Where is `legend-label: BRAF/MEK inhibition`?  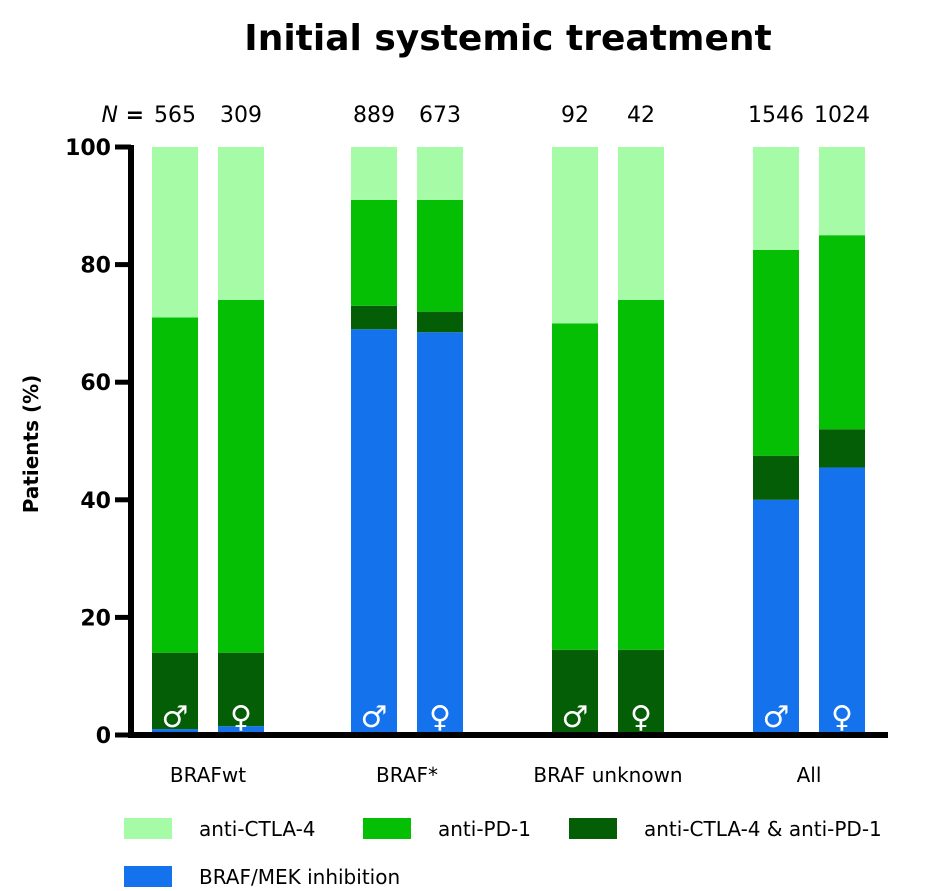
legend-label: BRAF/MEK inhibition is located at coordinates (299, 877).